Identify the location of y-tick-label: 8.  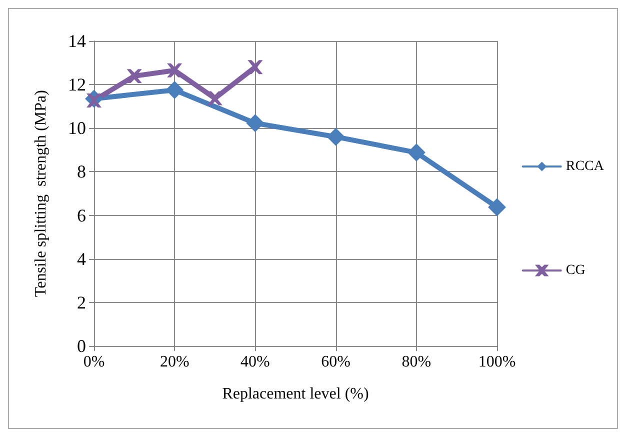
(81, 172).